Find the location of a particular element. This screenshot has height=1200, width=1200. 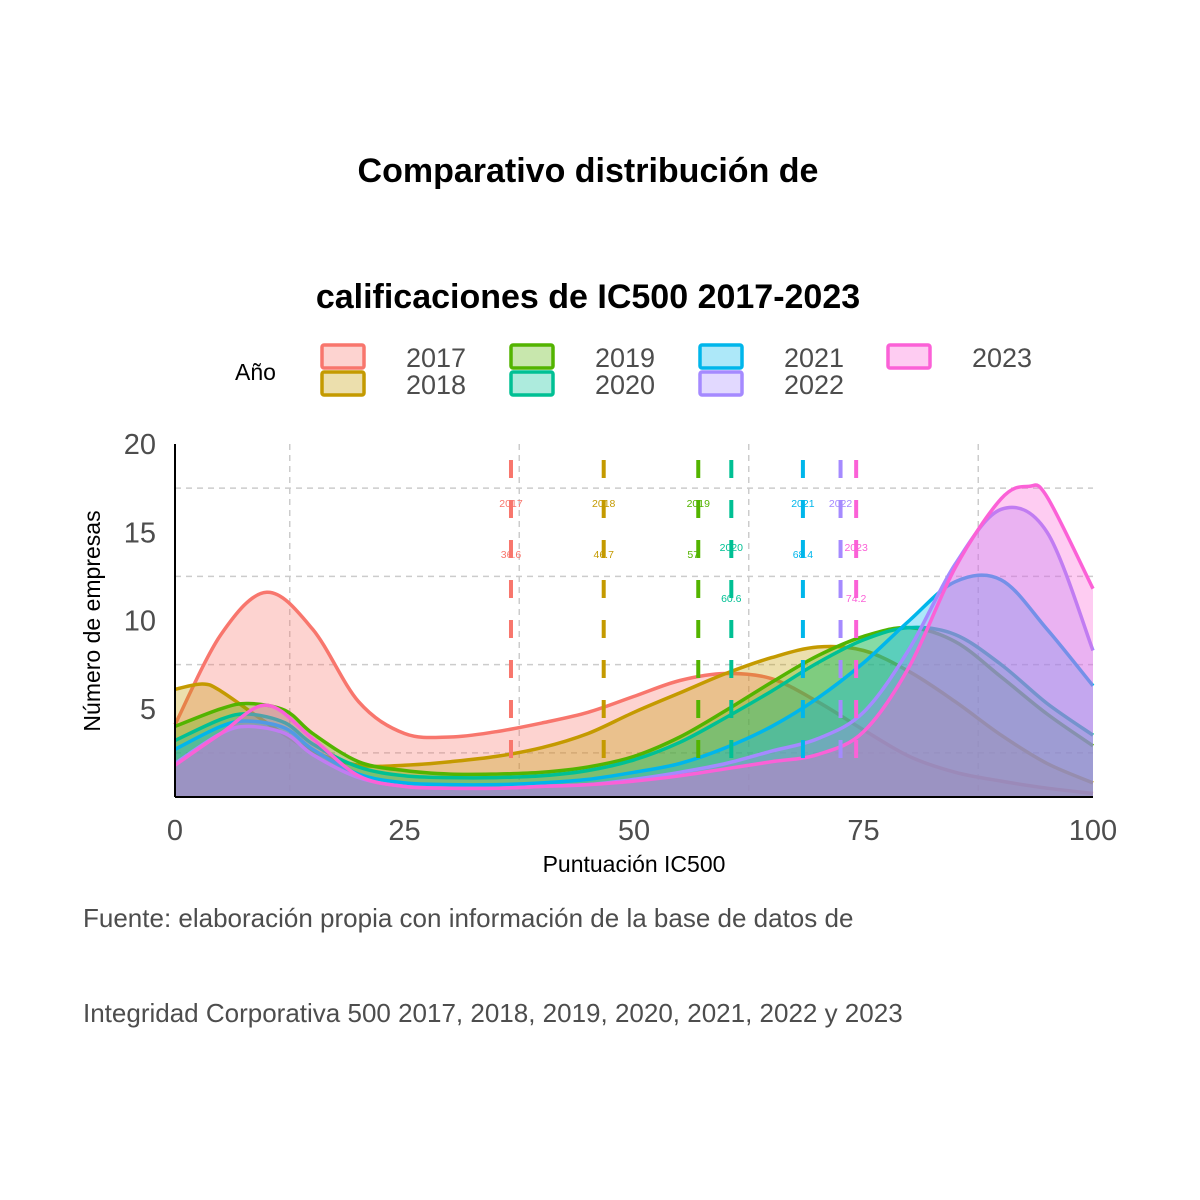

legend-label-2019: 2019 is located at coordinates (625, 358).